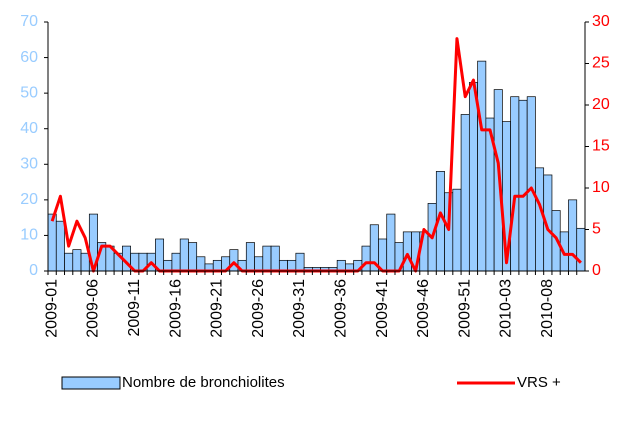 Image resolution: width=625 pixels, height=421 pixels. Describe the element at coordinates (341, 308) in the screenshot. I see `x-tick-label: 2009-36` at that location.